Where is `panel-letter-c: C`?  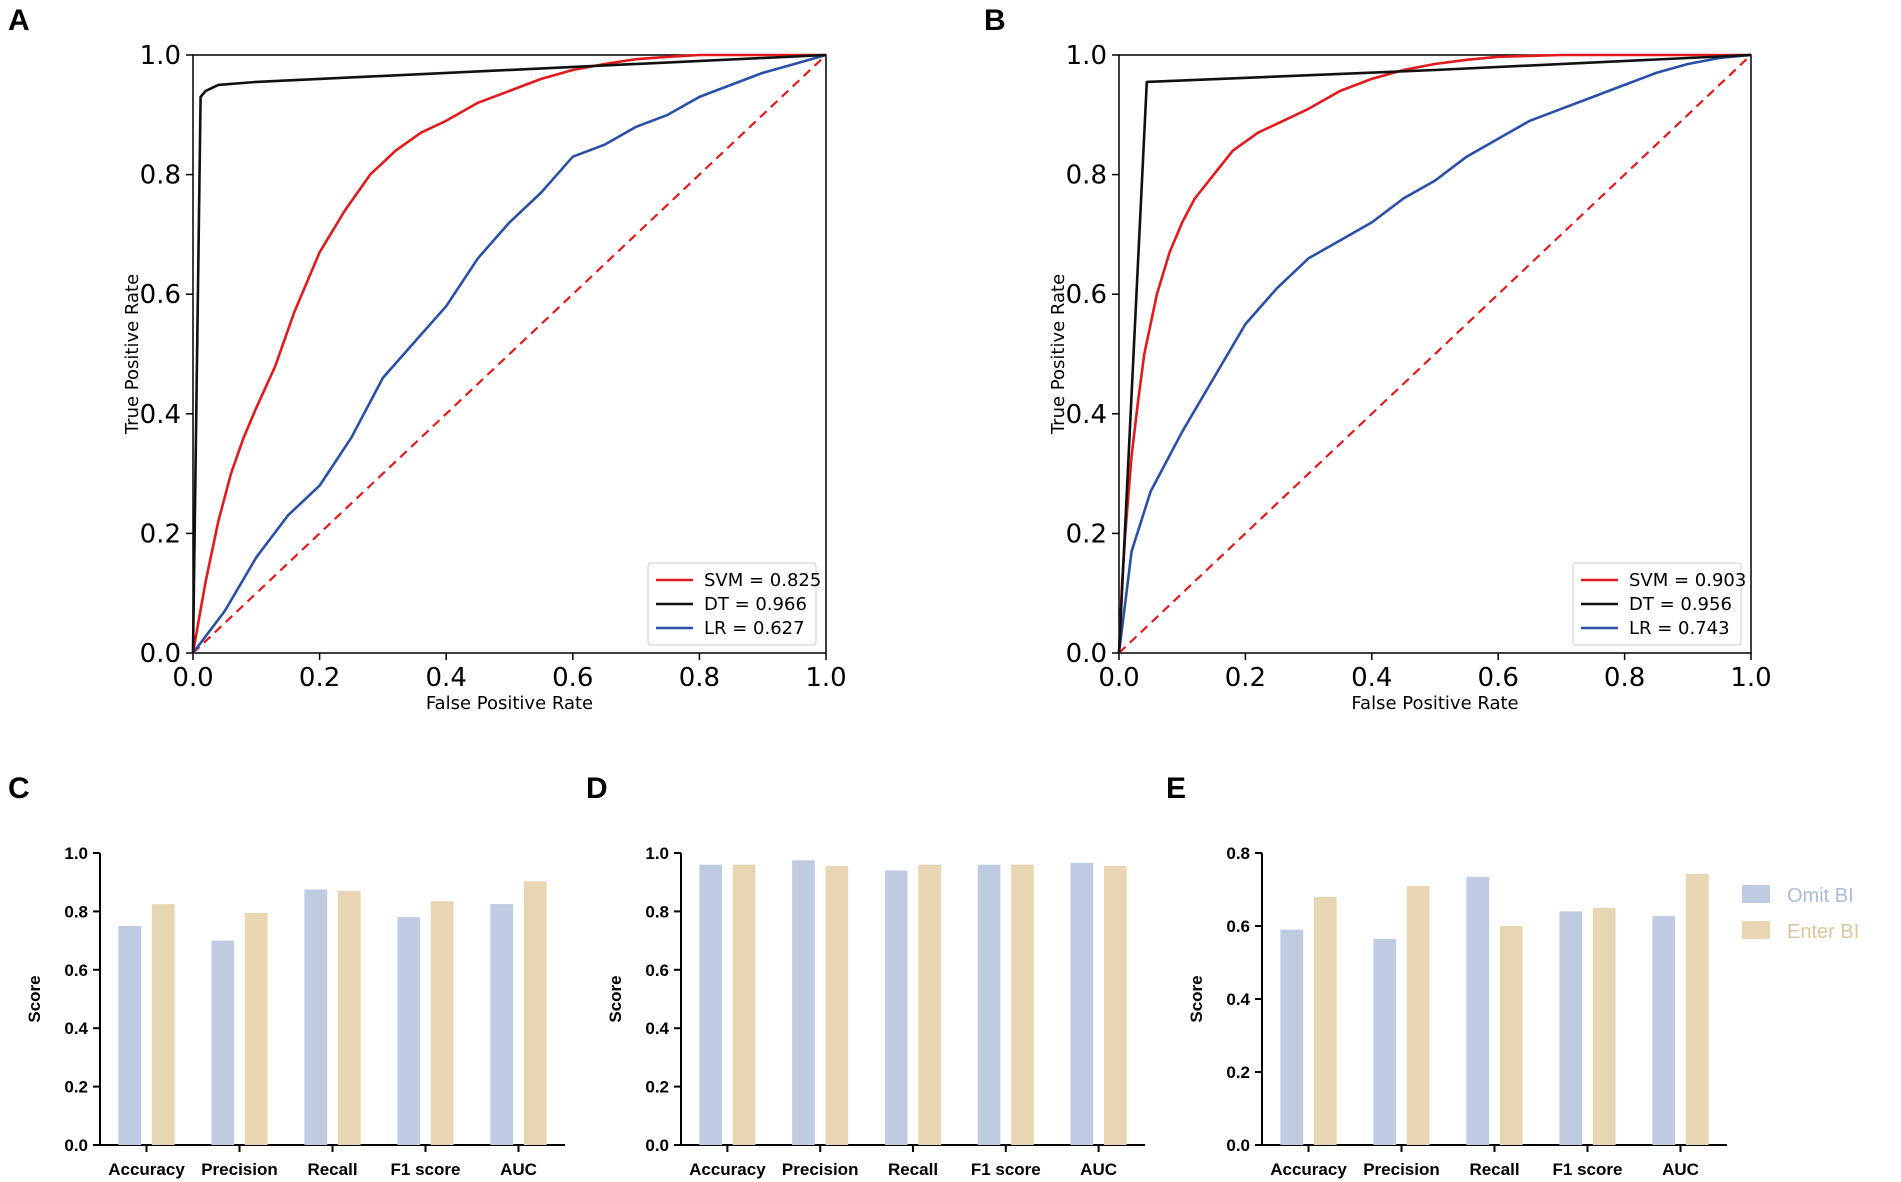 panel-letter-c: C is located at coordinates (19, 788).